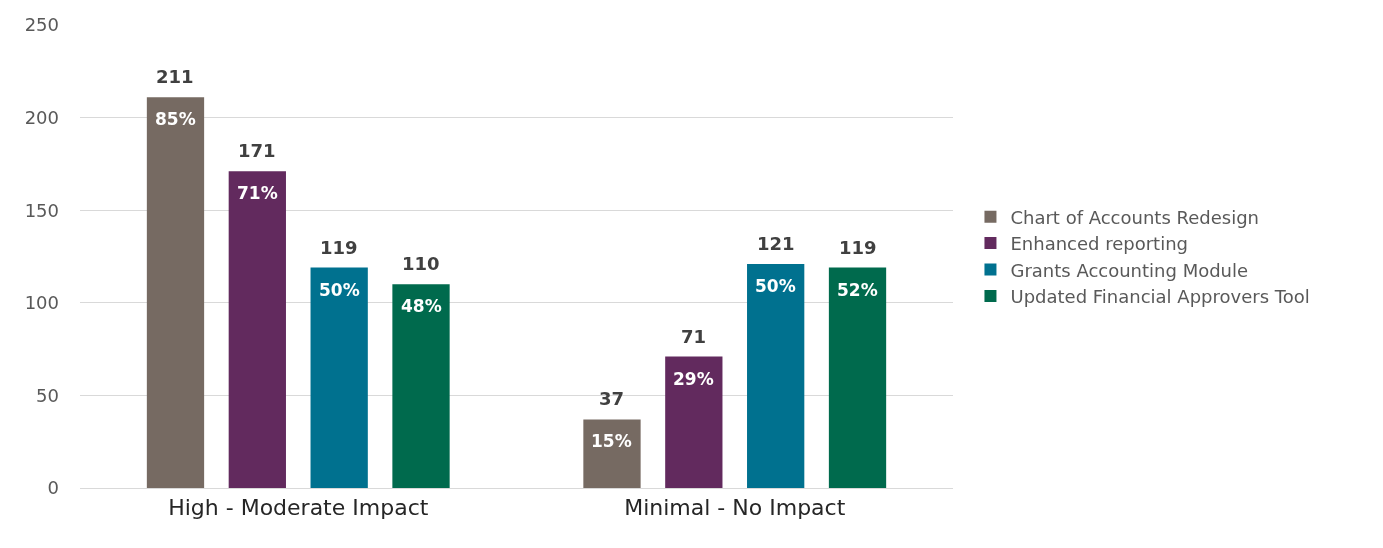 Image resolution: width=1383 pixels, height=548 pixels. What do you see at coordinates (47, 395) in the screenshot?
I see `y-tick-label: 50` at bounding box center [47, 395].